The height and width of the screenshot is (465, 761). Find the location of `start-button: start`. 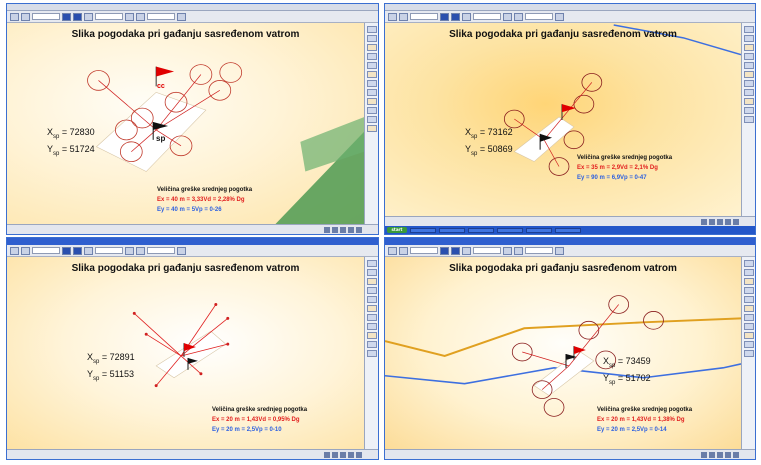

start-button: start is located at coordinates (397, 230).